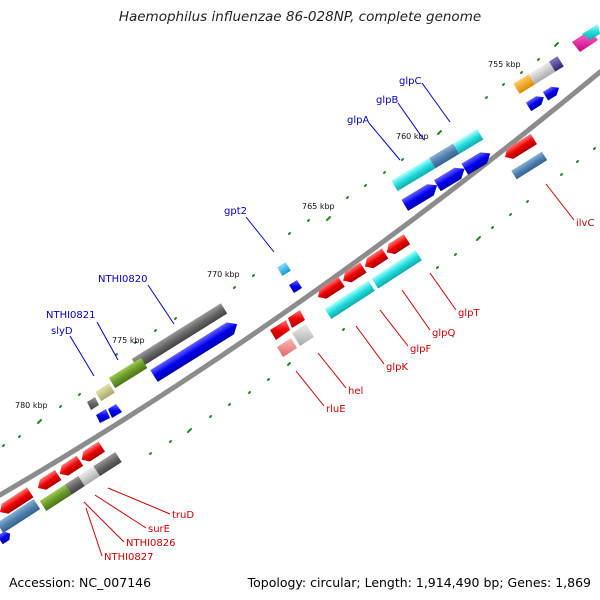  Describe the element at coordinates (375, 259) in the screenshot. I see `gene-glpQ-arrow` at that location.